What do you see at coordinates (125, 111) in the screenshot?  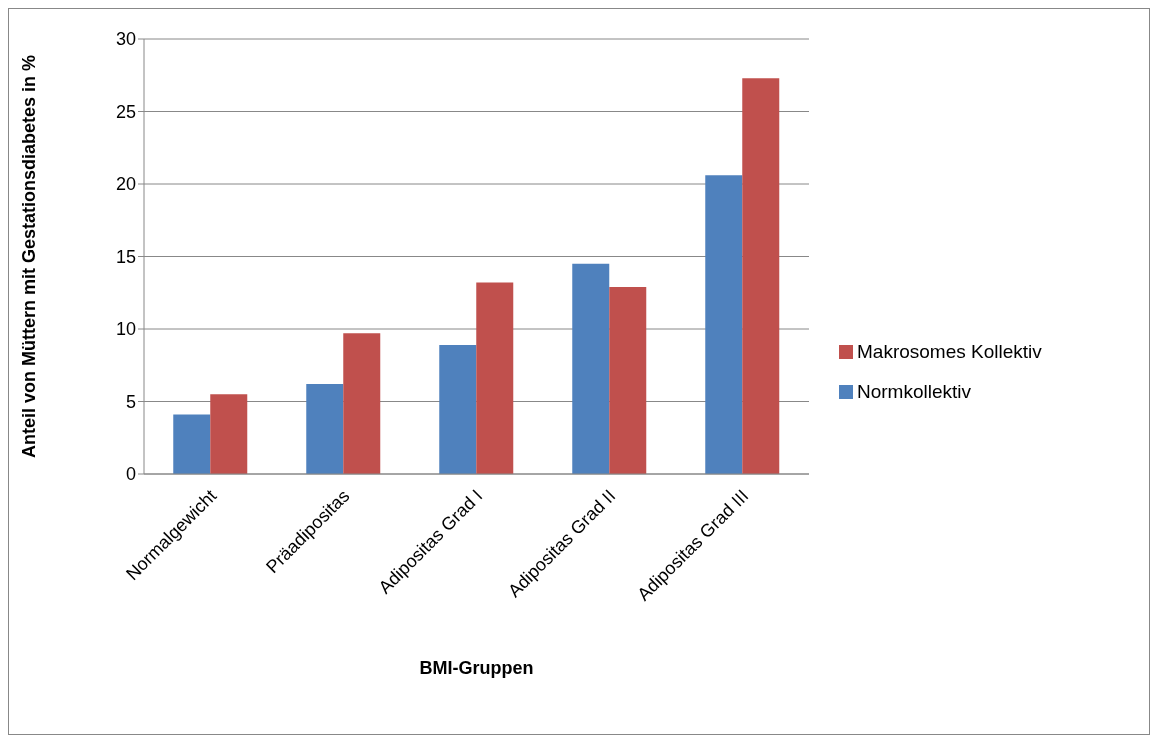 I see `y-tick-label: 25` at bounding box center [125, 111].